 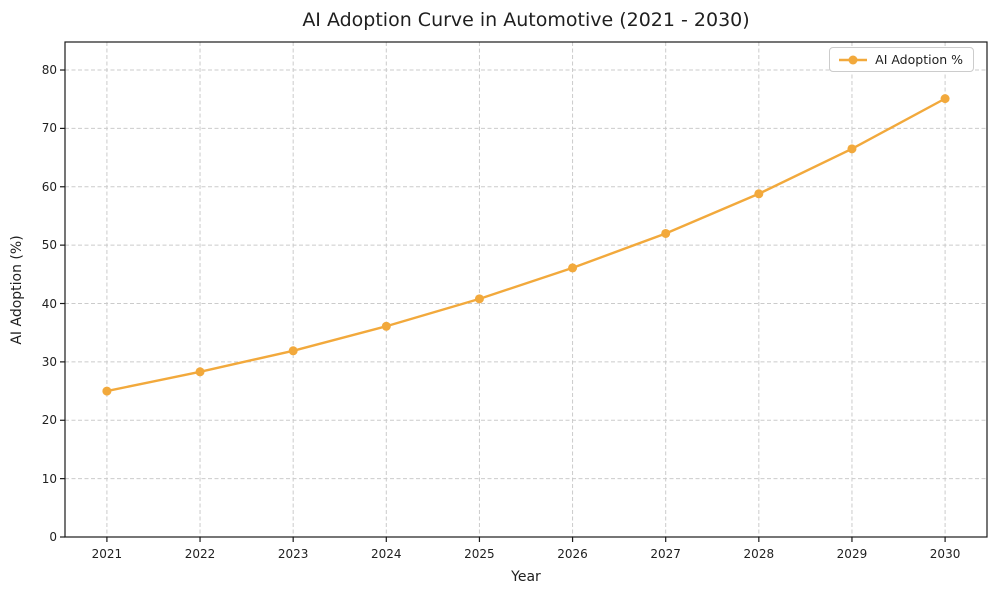 I want to click on y-tick-label: 80, so click(x=49, y=70).